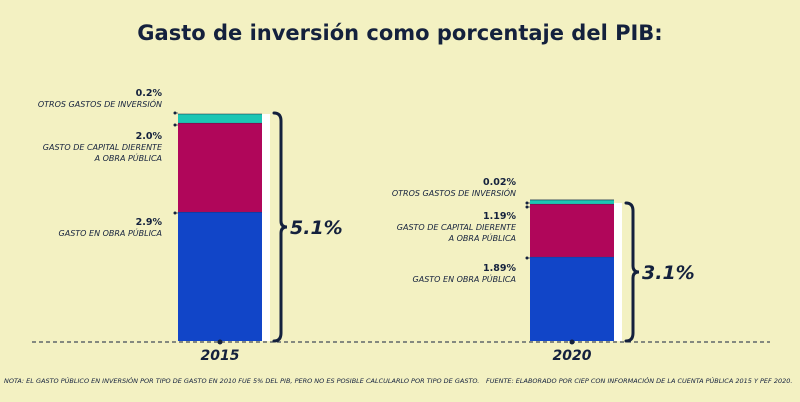 The width and height of the screenshot is (800, 402). What do you see at coordinates (668, 273) in the screenshot?
I see `total-label: 3.1%` at bounding box center [668, 273].